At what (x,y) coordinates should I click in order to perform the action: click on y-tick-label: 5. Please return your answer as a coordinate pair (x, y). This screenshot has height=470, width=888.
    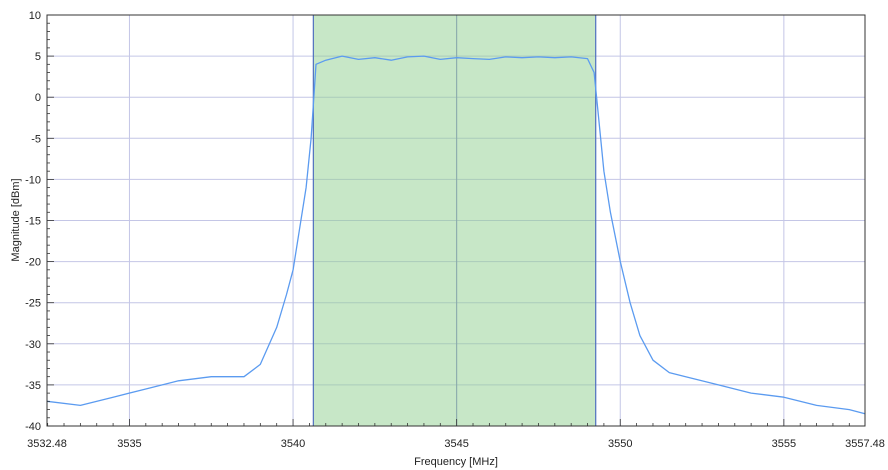
    Looking at the image, I should click on (38, 57).